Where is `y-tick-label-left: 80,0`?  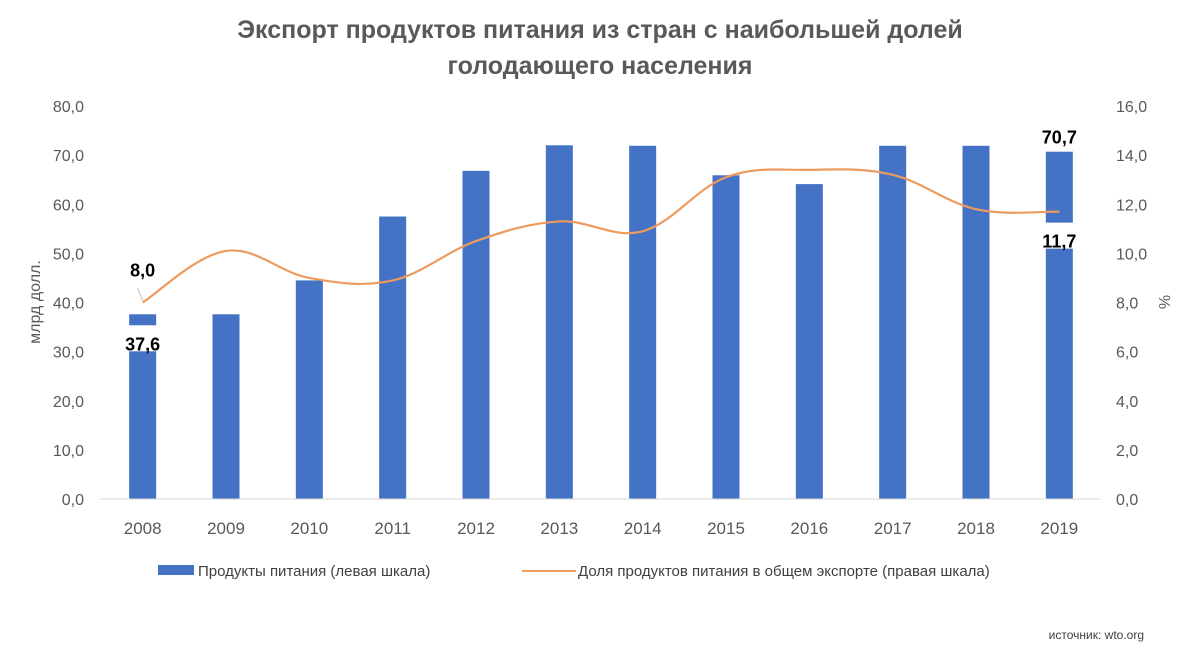 y-tick-label-left: 80,0 is located at coordinates (68, 107).